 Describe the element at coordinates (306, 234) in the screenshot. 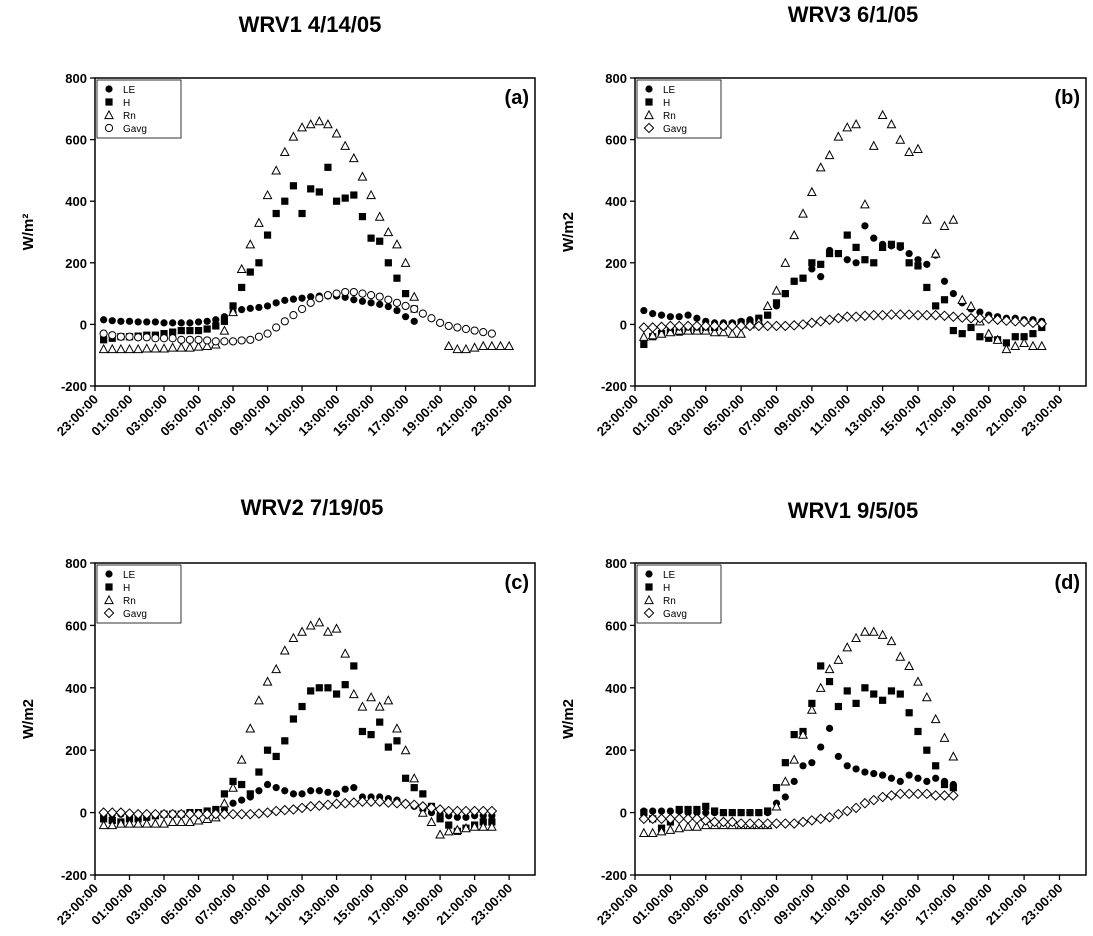

I see `series-rn` at that location.